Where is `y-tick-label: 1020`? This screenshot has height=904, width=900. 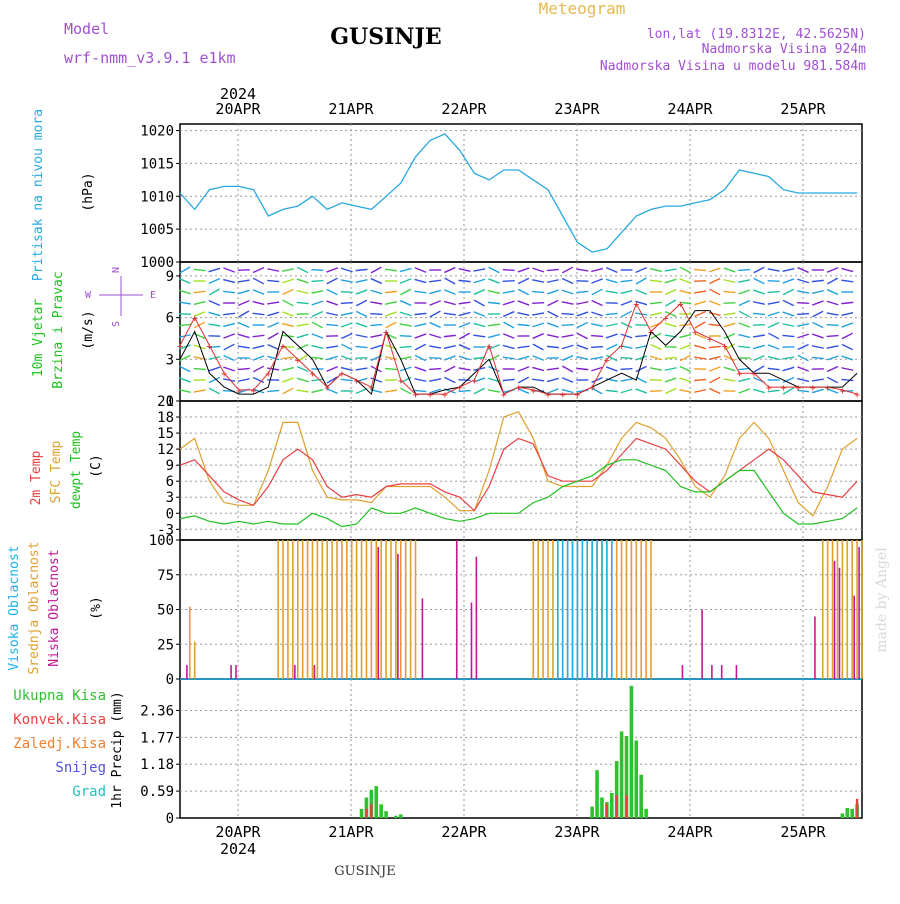 y-tick-label: 1020 is located at coordinates (157, 132).